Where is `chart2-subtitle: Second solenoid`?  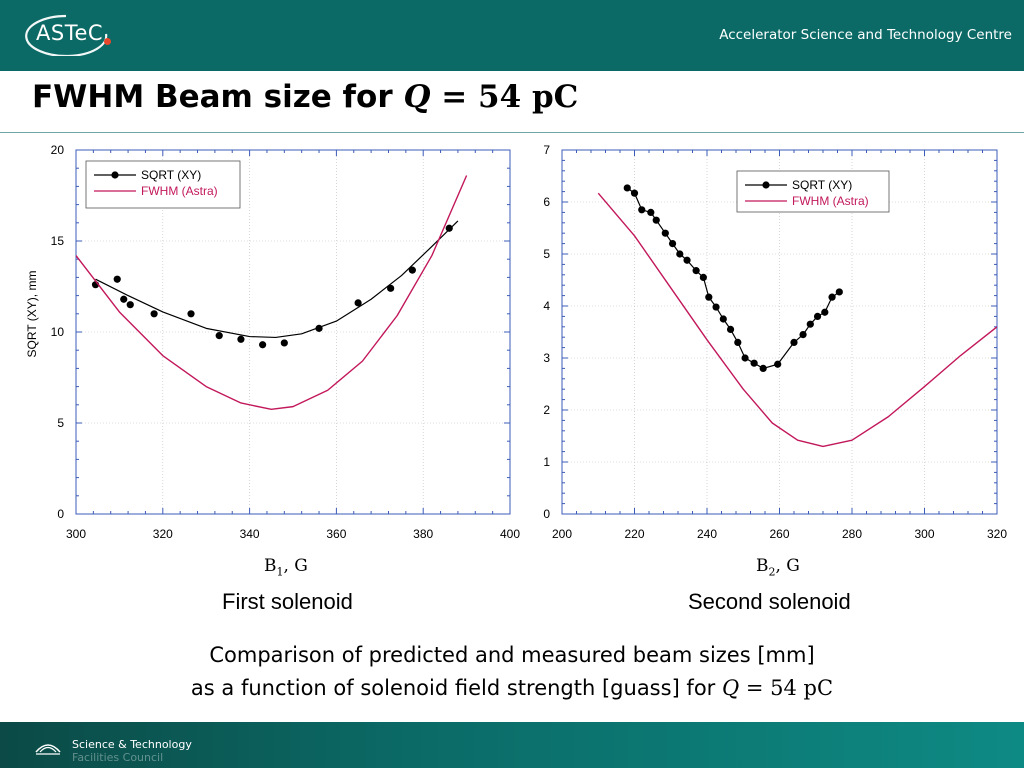 chart2-subtitle: Second solenoid is located at coordinates (769, 601).